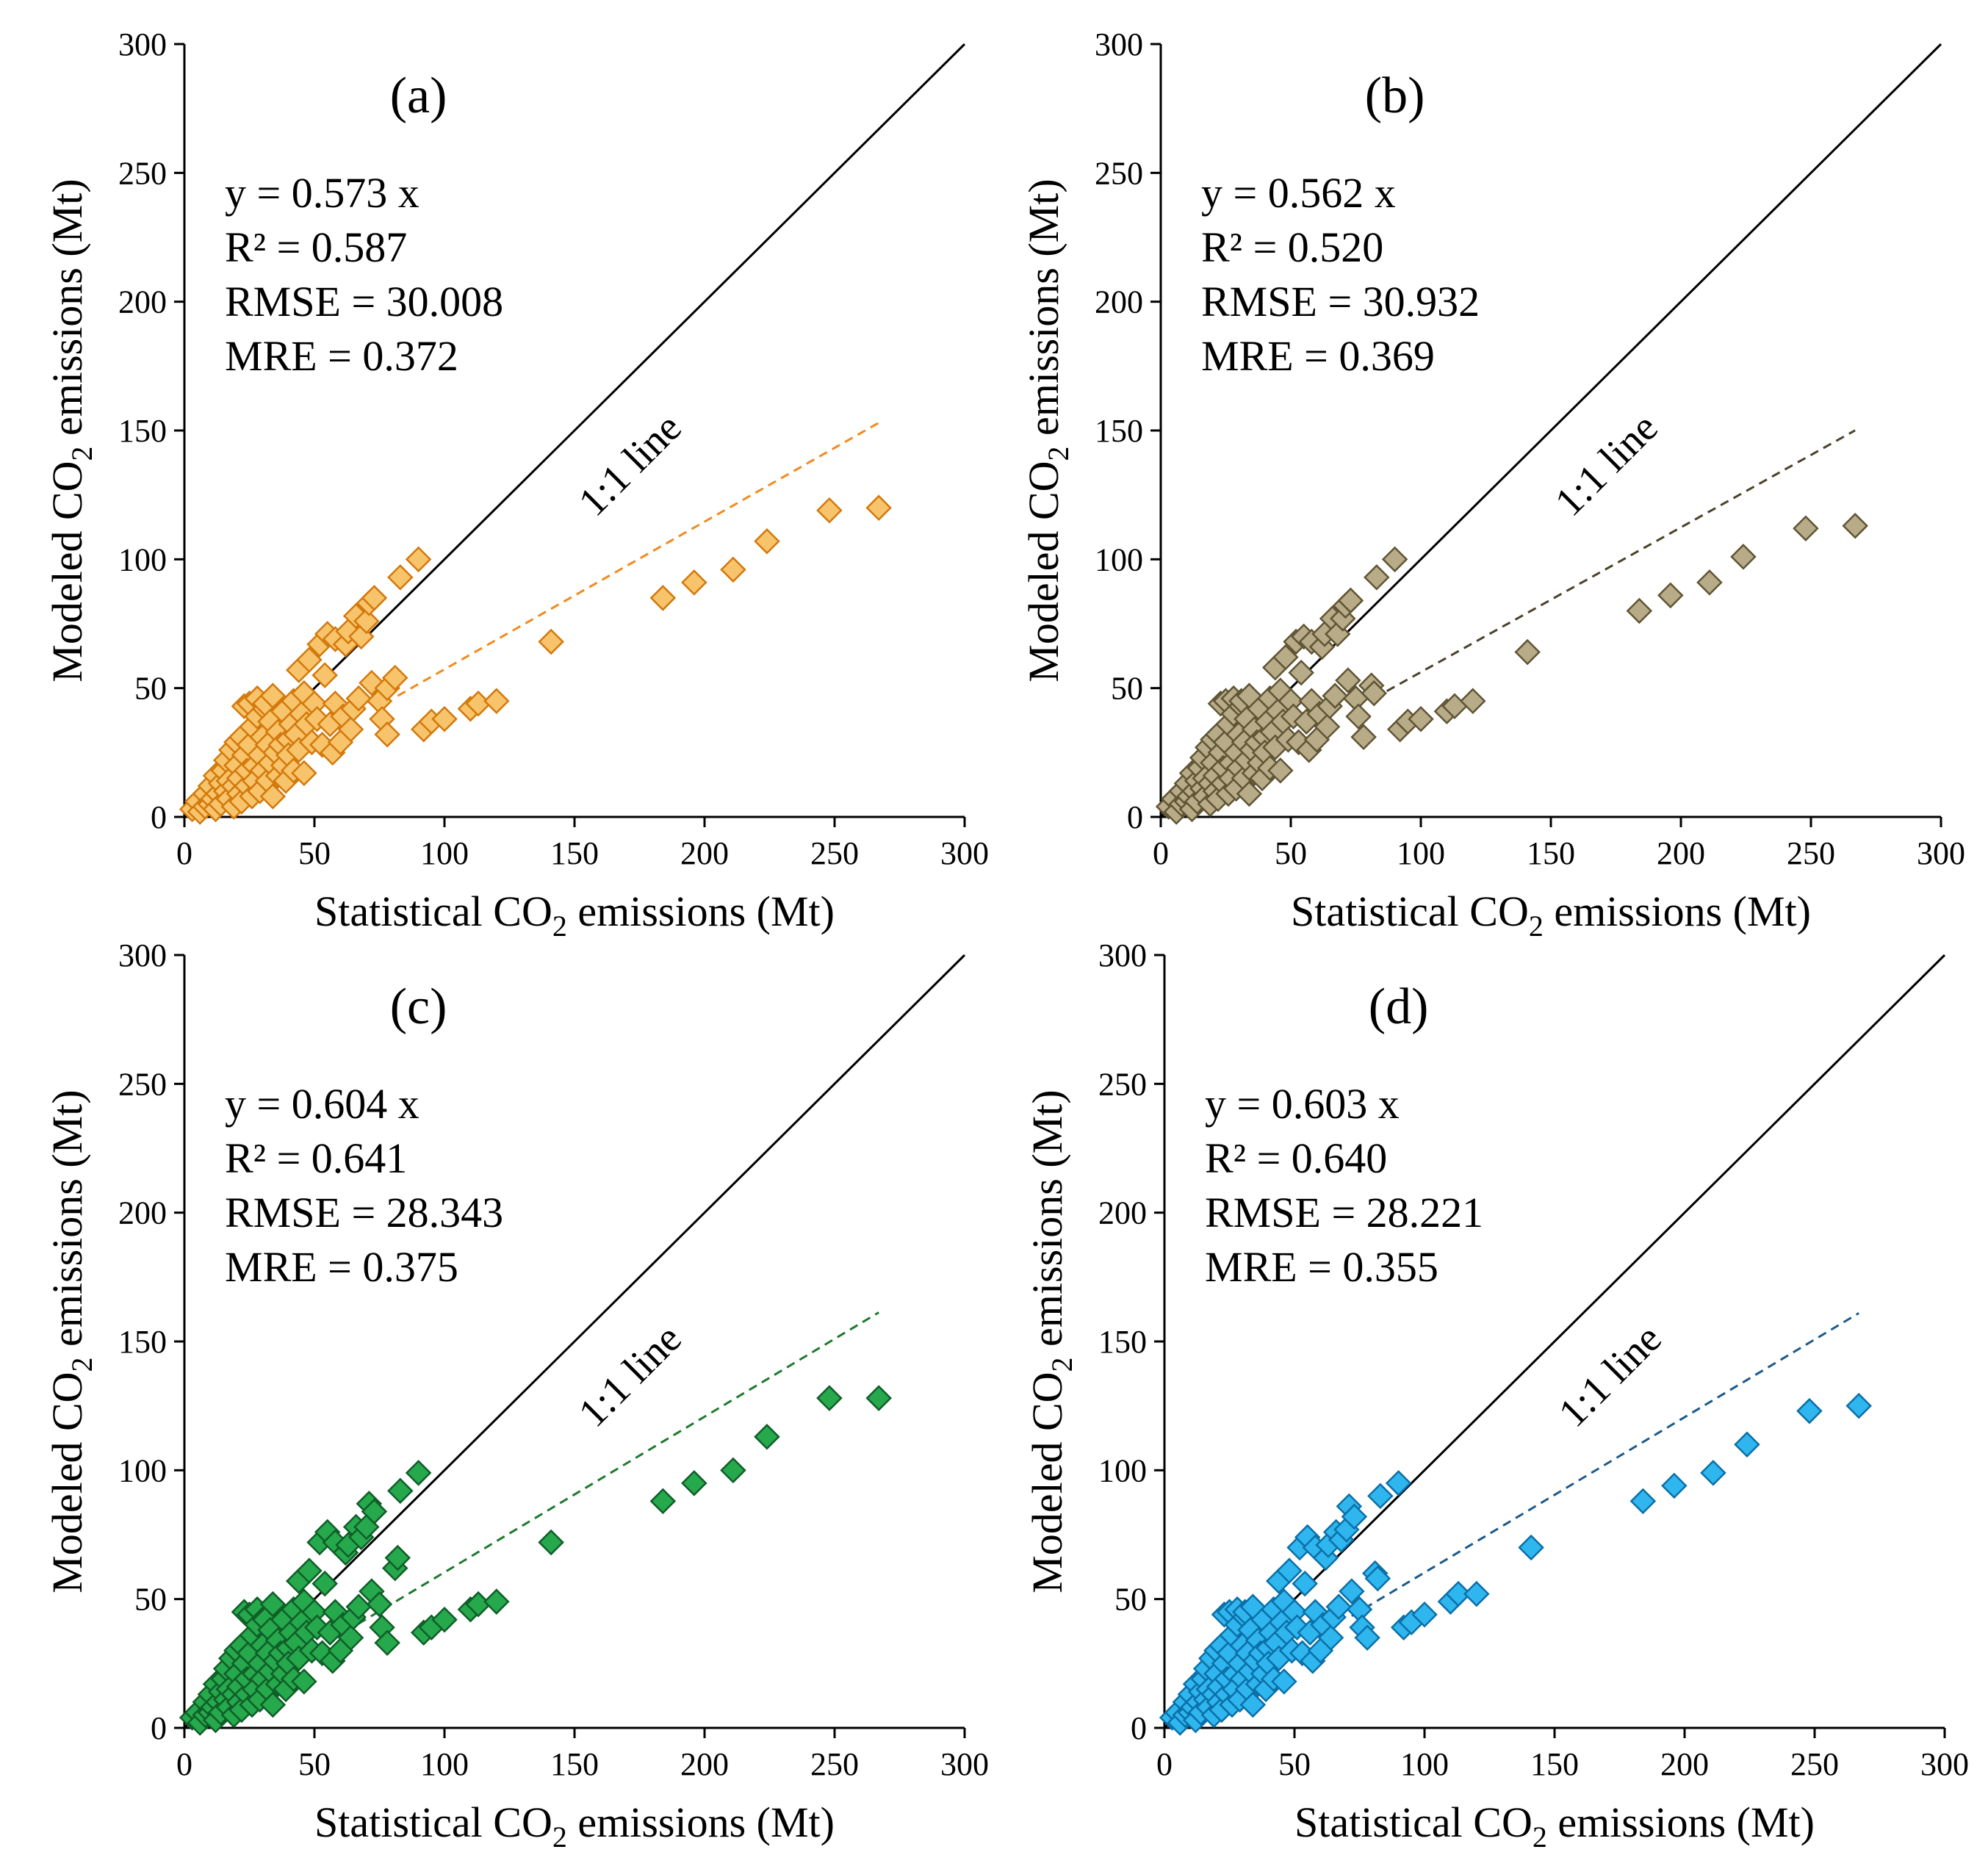 The image size is (1988, 1866). I want to click on panel-label: (d), so click(1399, 1007).